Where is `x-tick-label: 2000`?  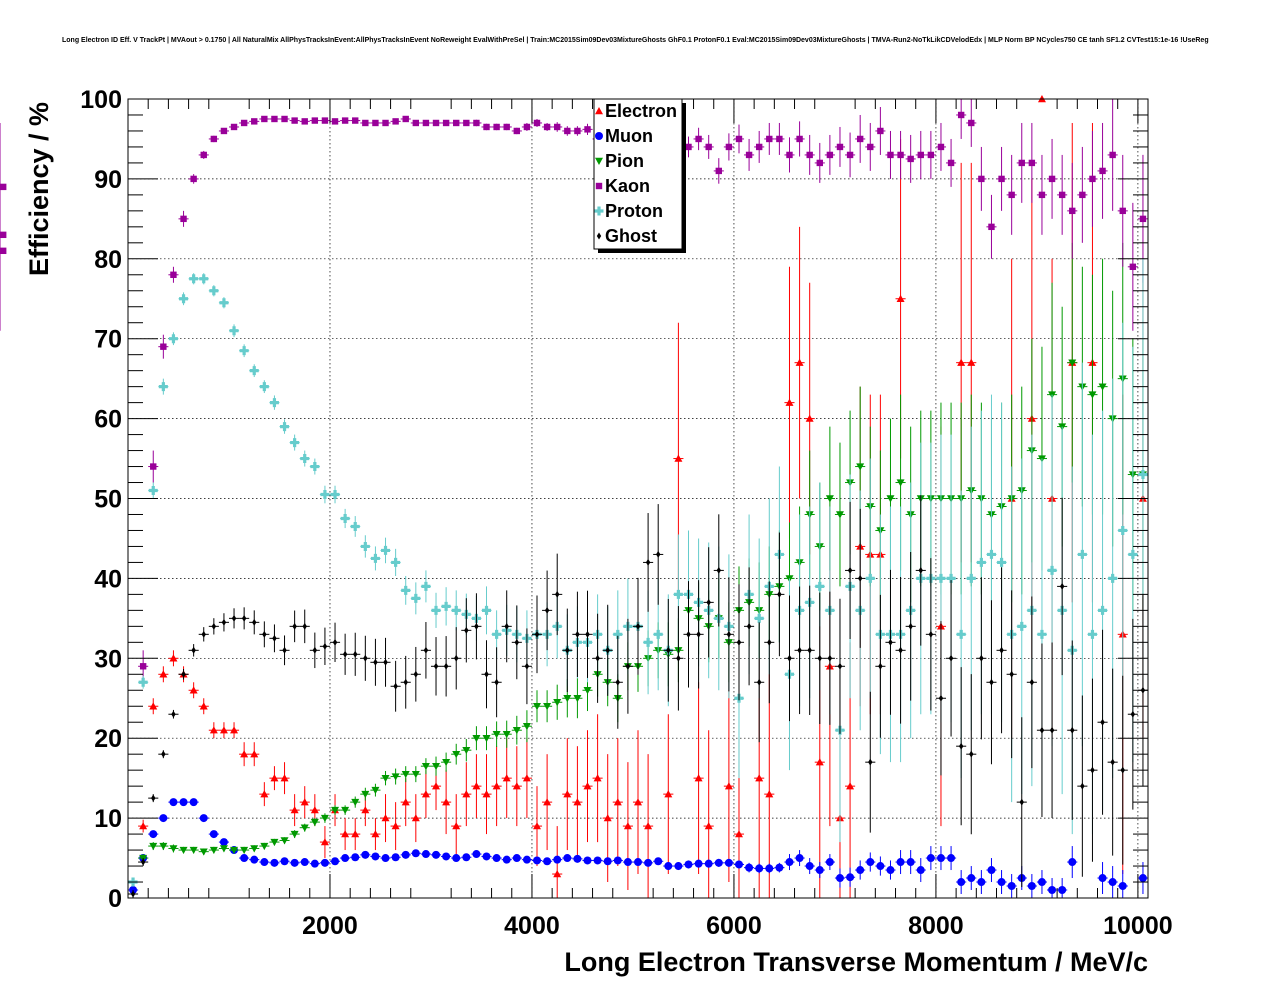 x-tick-label: 2000 is located at coordinates (330, 926).